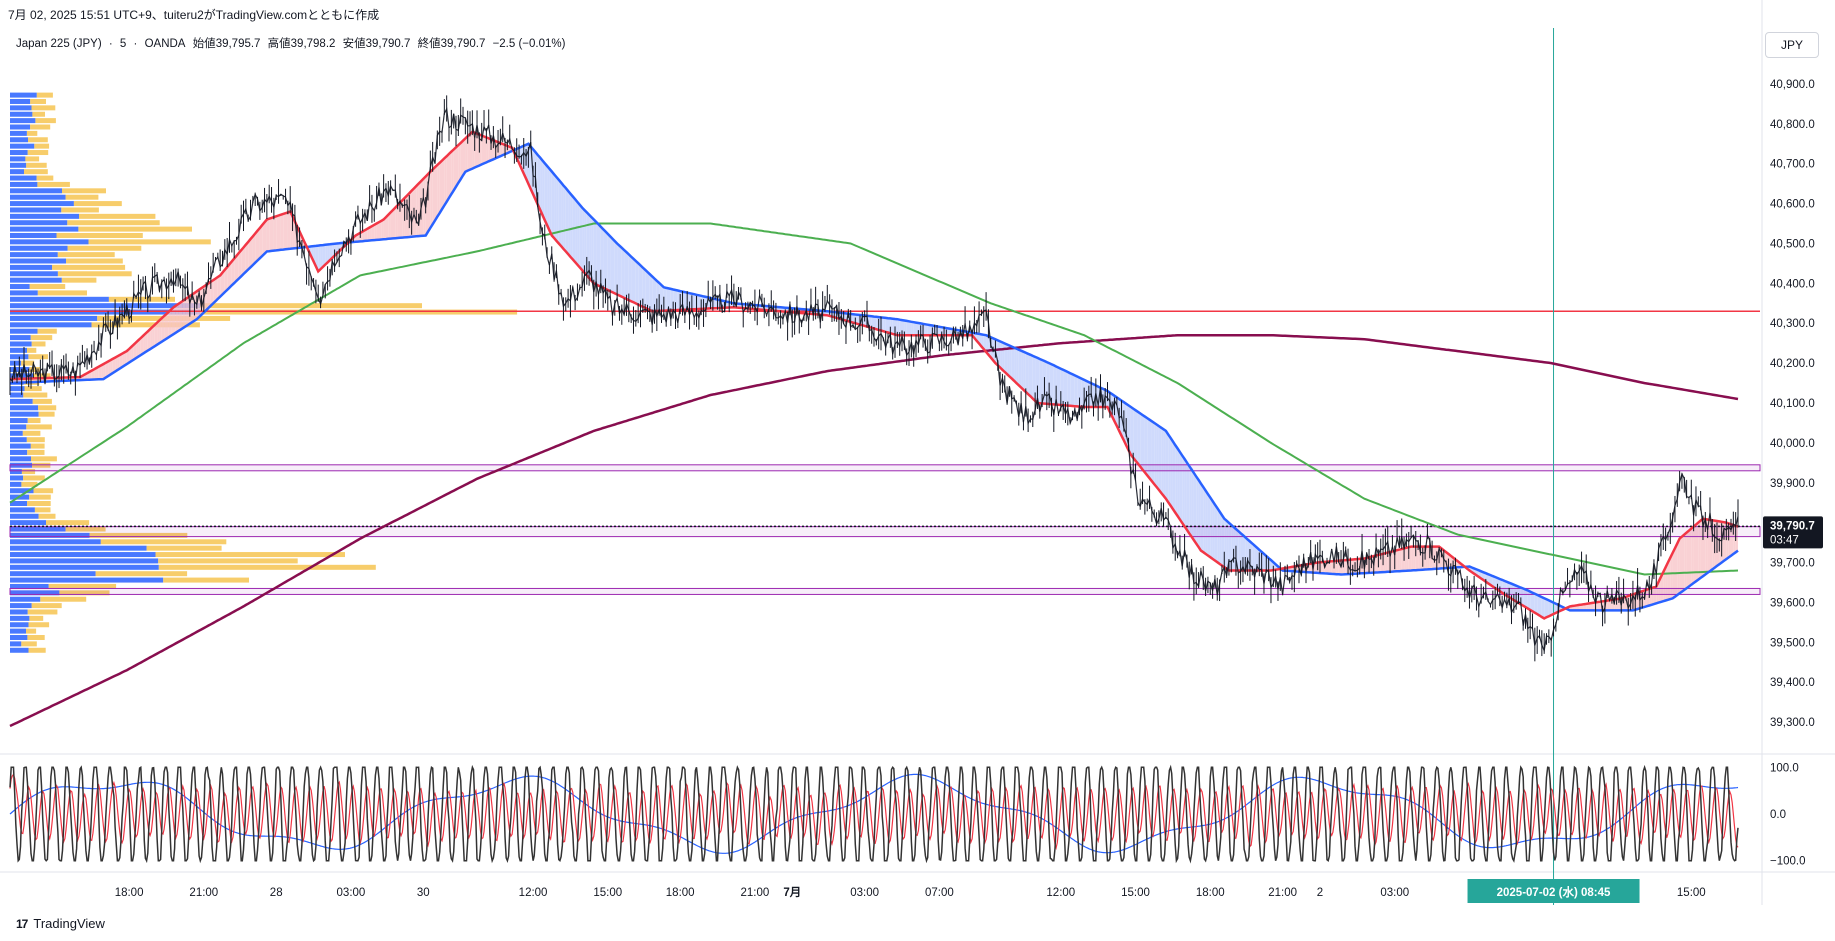 The height and width of the screenshot is (941, 1835). Describe the element at coordinates (60, 923) in the screenshot. I see `tradingview-logo: 17 TradingView` at that location.